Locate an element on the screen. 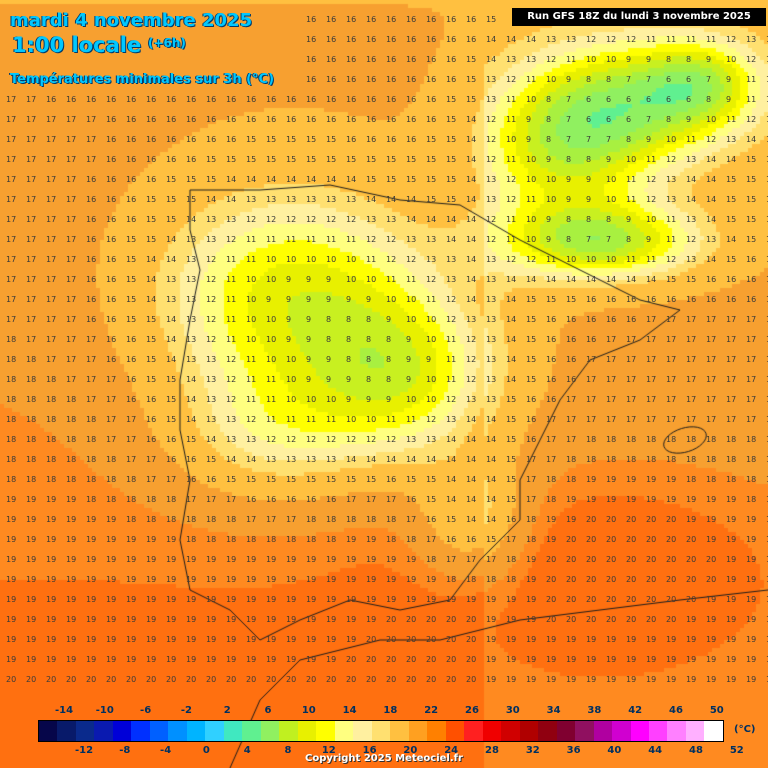 Image resolution: width=768 pixels, height=768 pixels. legend-color-bar is located at coordinates (381, 731).